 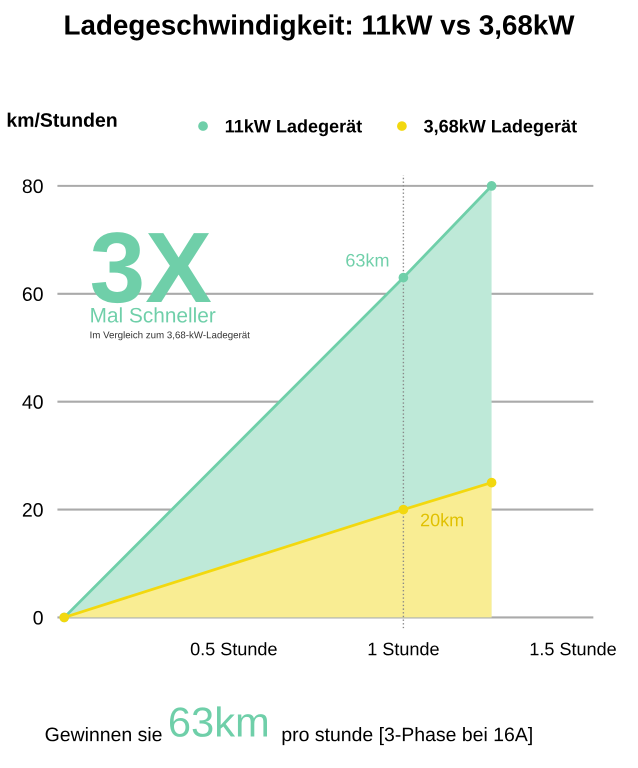 What do you see at coordinates (500, 127) in the screenshot?
I see `legend-label: 3,68kW Ladegerät` at bounding box center [500, 127].